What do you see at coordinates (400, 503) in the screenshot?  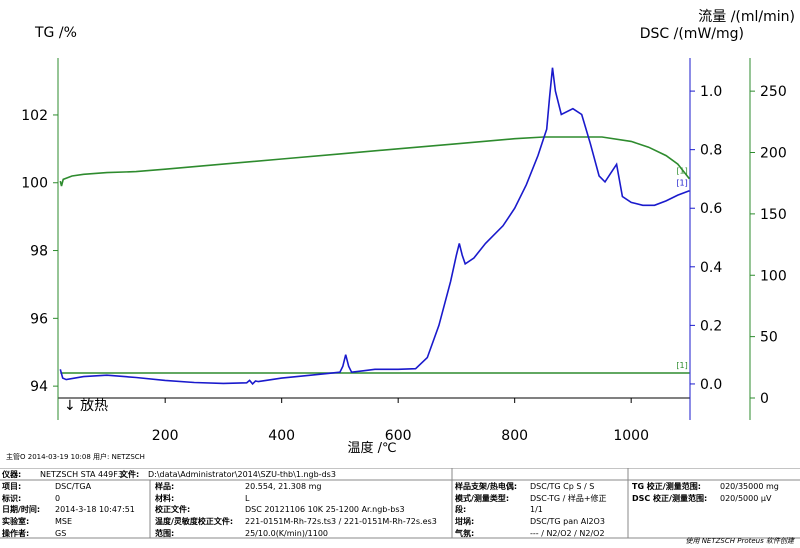 I see `table-lines` at bounding box center [400, 503].